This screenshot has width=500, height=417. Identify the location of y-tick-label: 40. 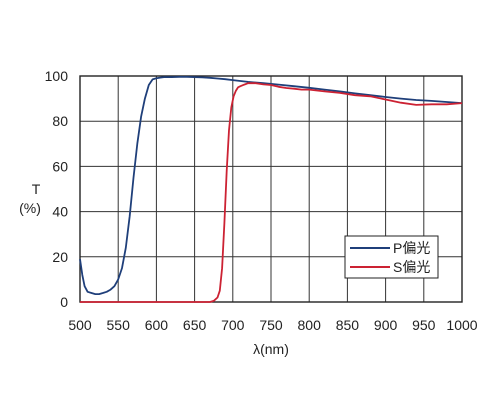
(60, 212).